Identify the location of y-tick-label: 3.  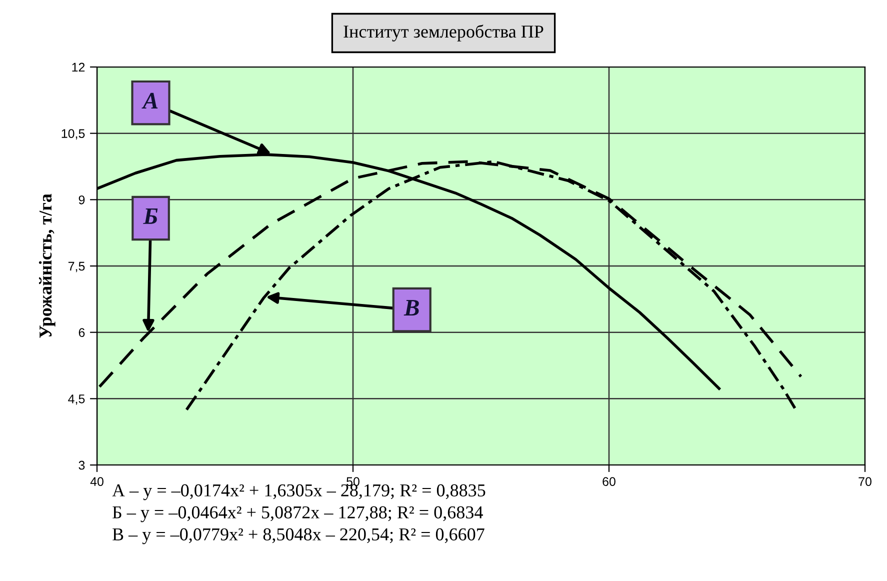
(81, 465).